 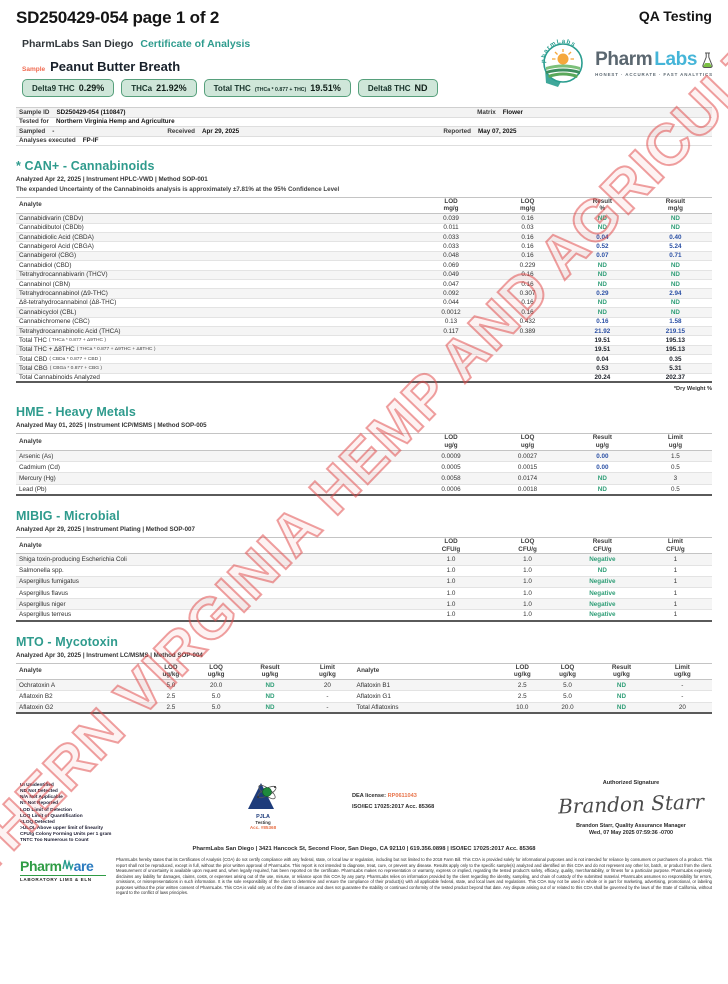 I want to click on value-cell: 0.047, so click(x=451, y=284).